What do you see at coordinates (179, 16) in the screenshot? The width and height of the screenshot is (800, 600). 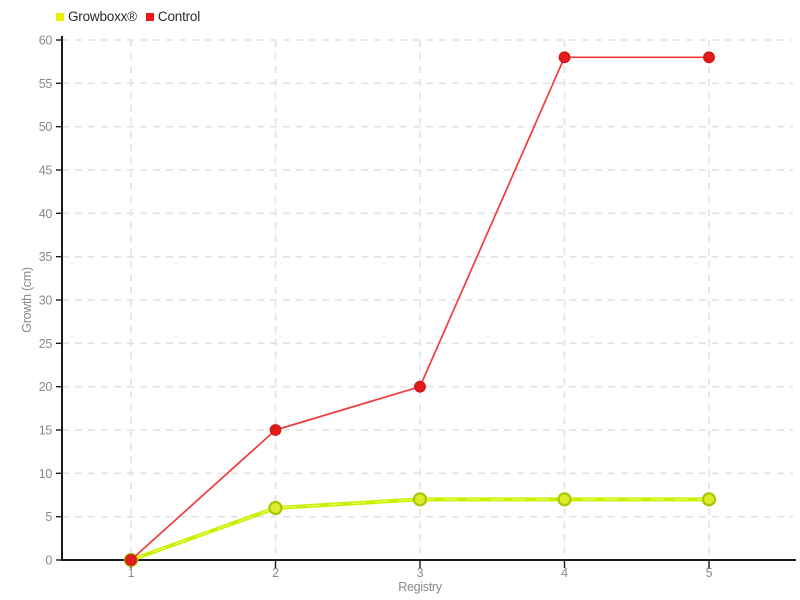 I see `legend-label-control: Control` at bounding box center [179, 16].